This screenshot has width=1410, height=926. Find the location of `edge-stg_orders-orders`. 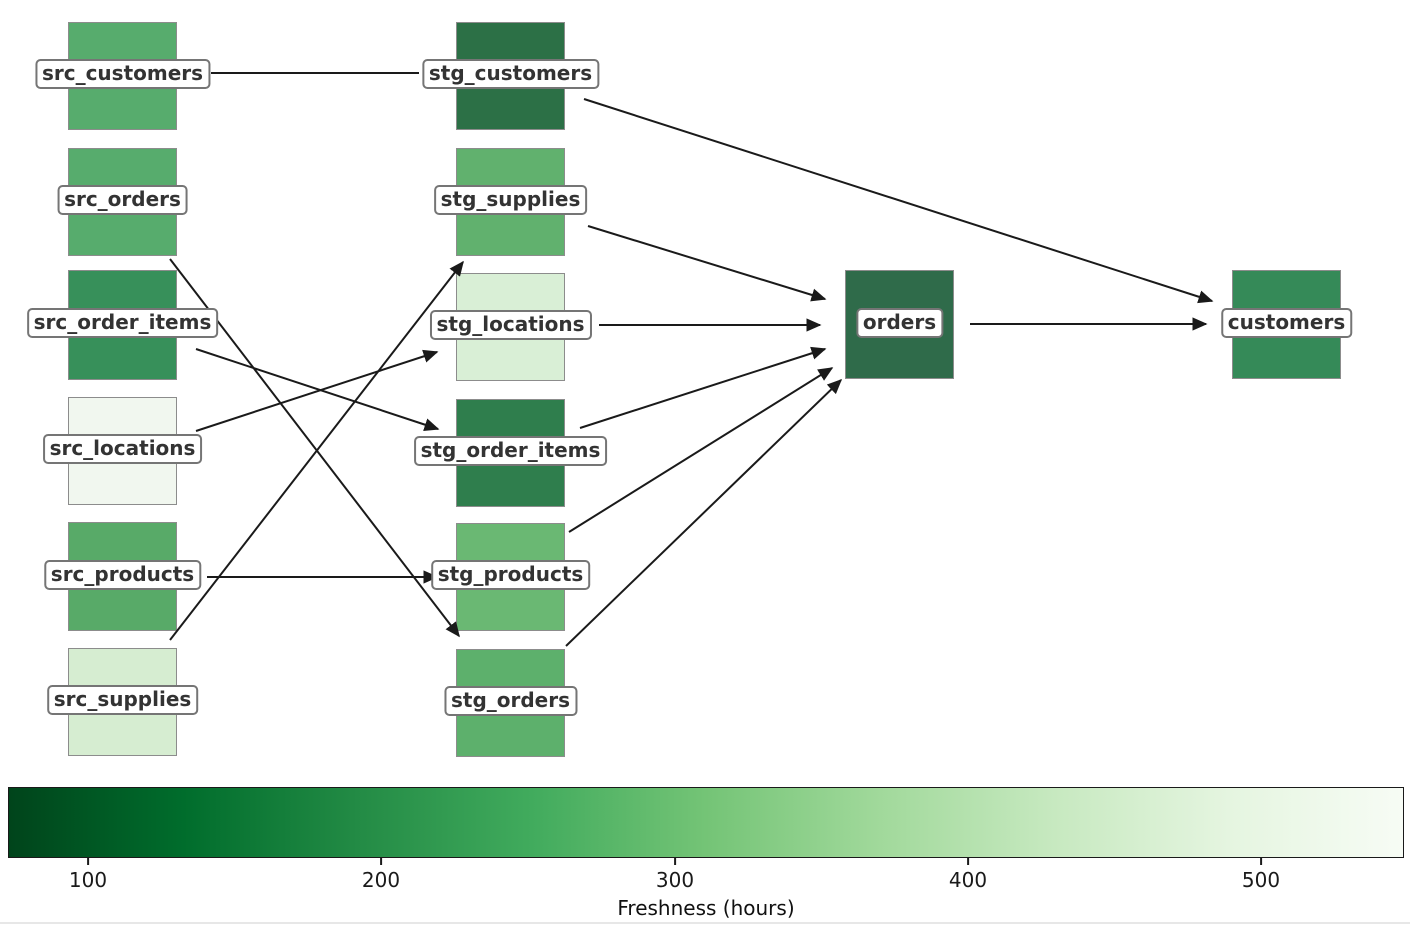

edge-stg_orders-orders is located at coordinates (704, 512).